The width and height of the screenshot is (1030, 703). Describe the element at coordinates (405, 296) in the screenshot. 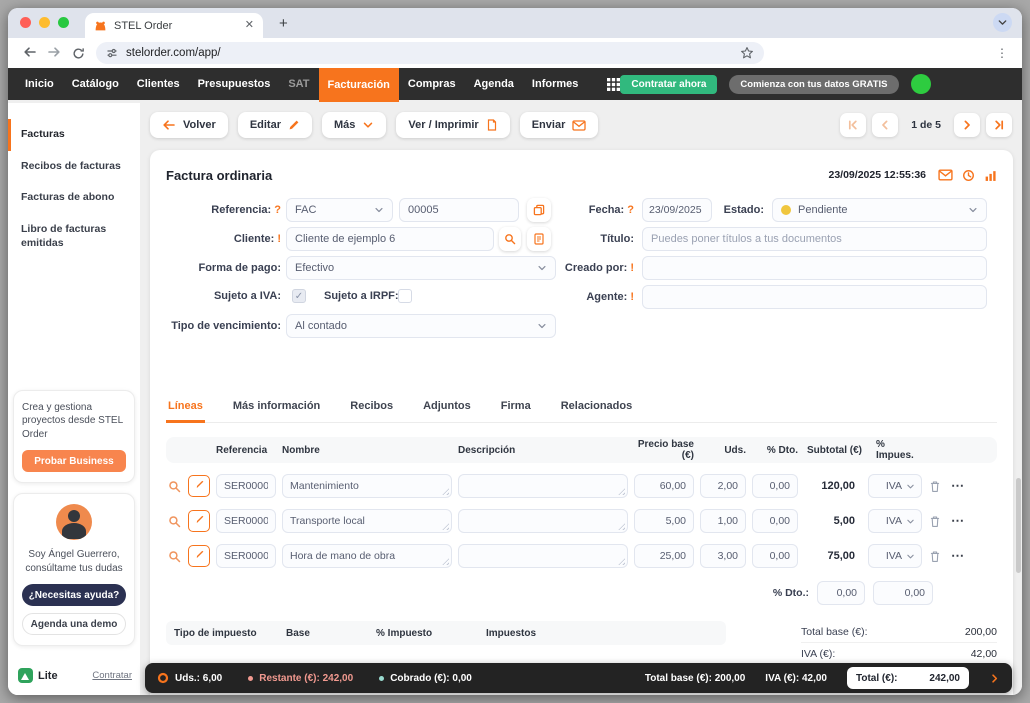

I see `sujeto-irpf-checkbox` at that location.